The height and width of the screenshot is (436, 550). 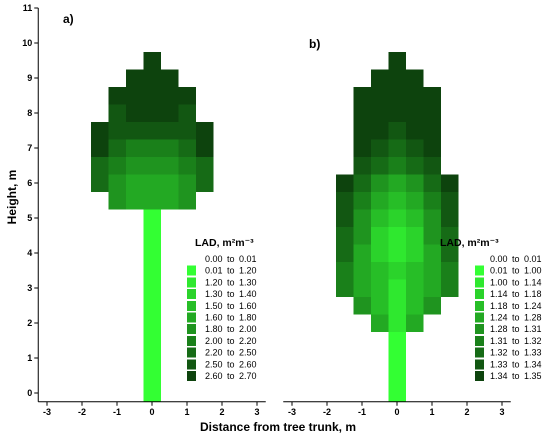 What do you see at coordinates (221, 412) in the screenshot?
I see `x-tick-label: 2` at bounding box center [221, 412].